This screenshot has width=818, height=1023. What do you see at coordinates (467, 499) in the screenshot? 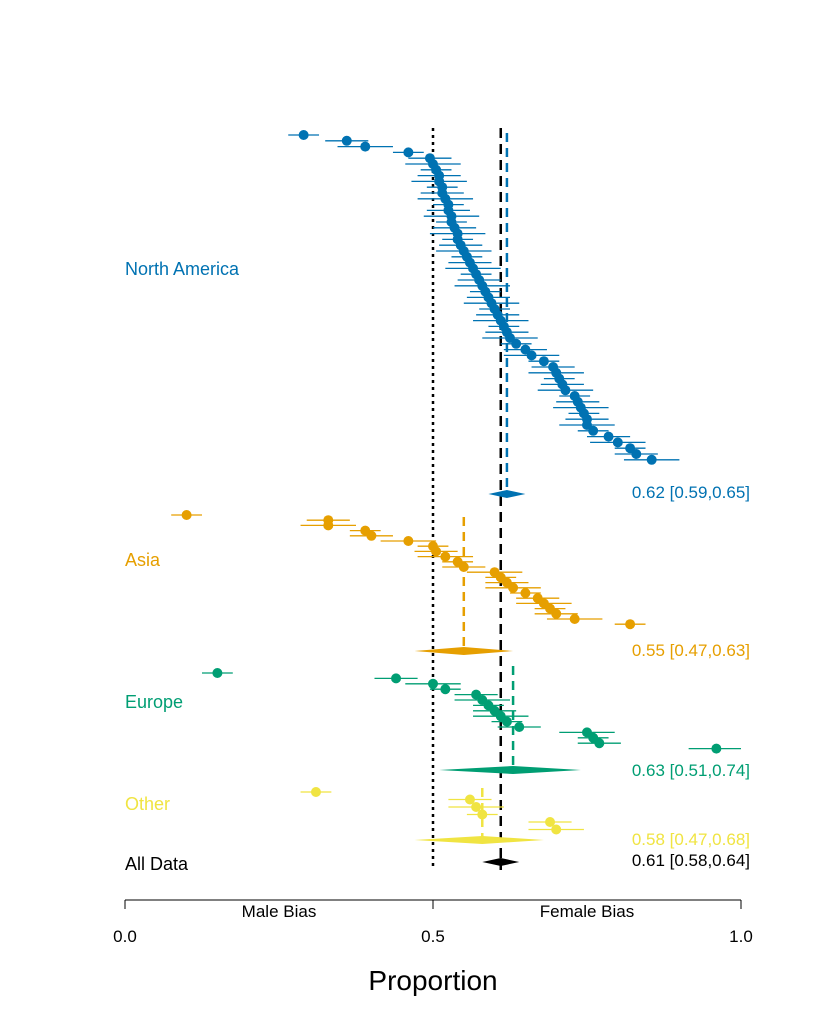
I see `reference-lines` at bounding box center [467, 499].